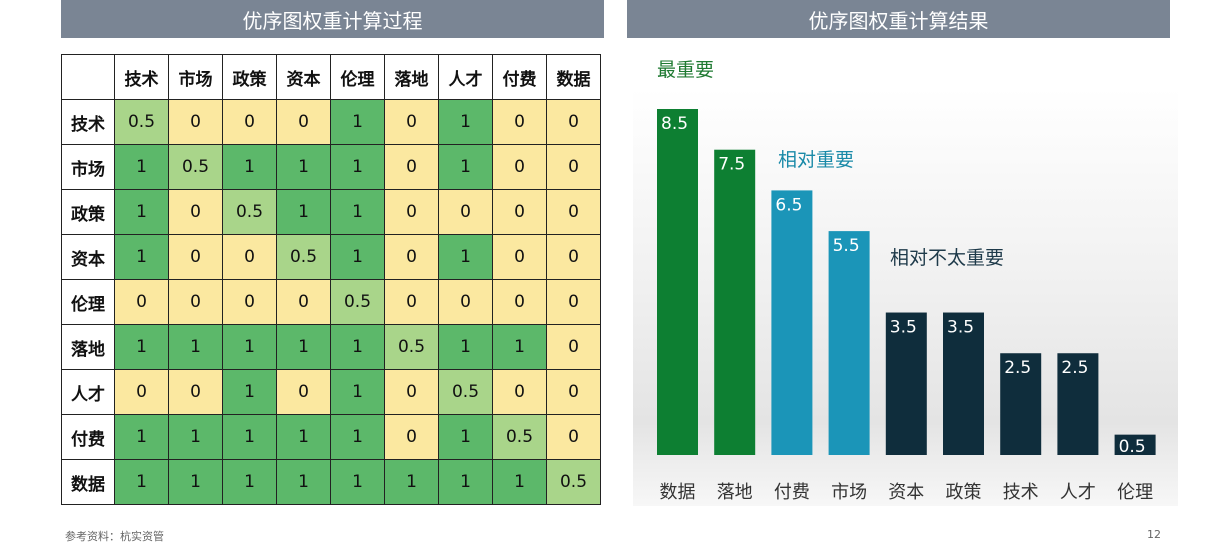 This screenshot has width=1222, height=544. What do you see at coordinates (88, 392) in the screenshot?
I see `matrix-row-header: 人才` at bounding box center [88, 392].